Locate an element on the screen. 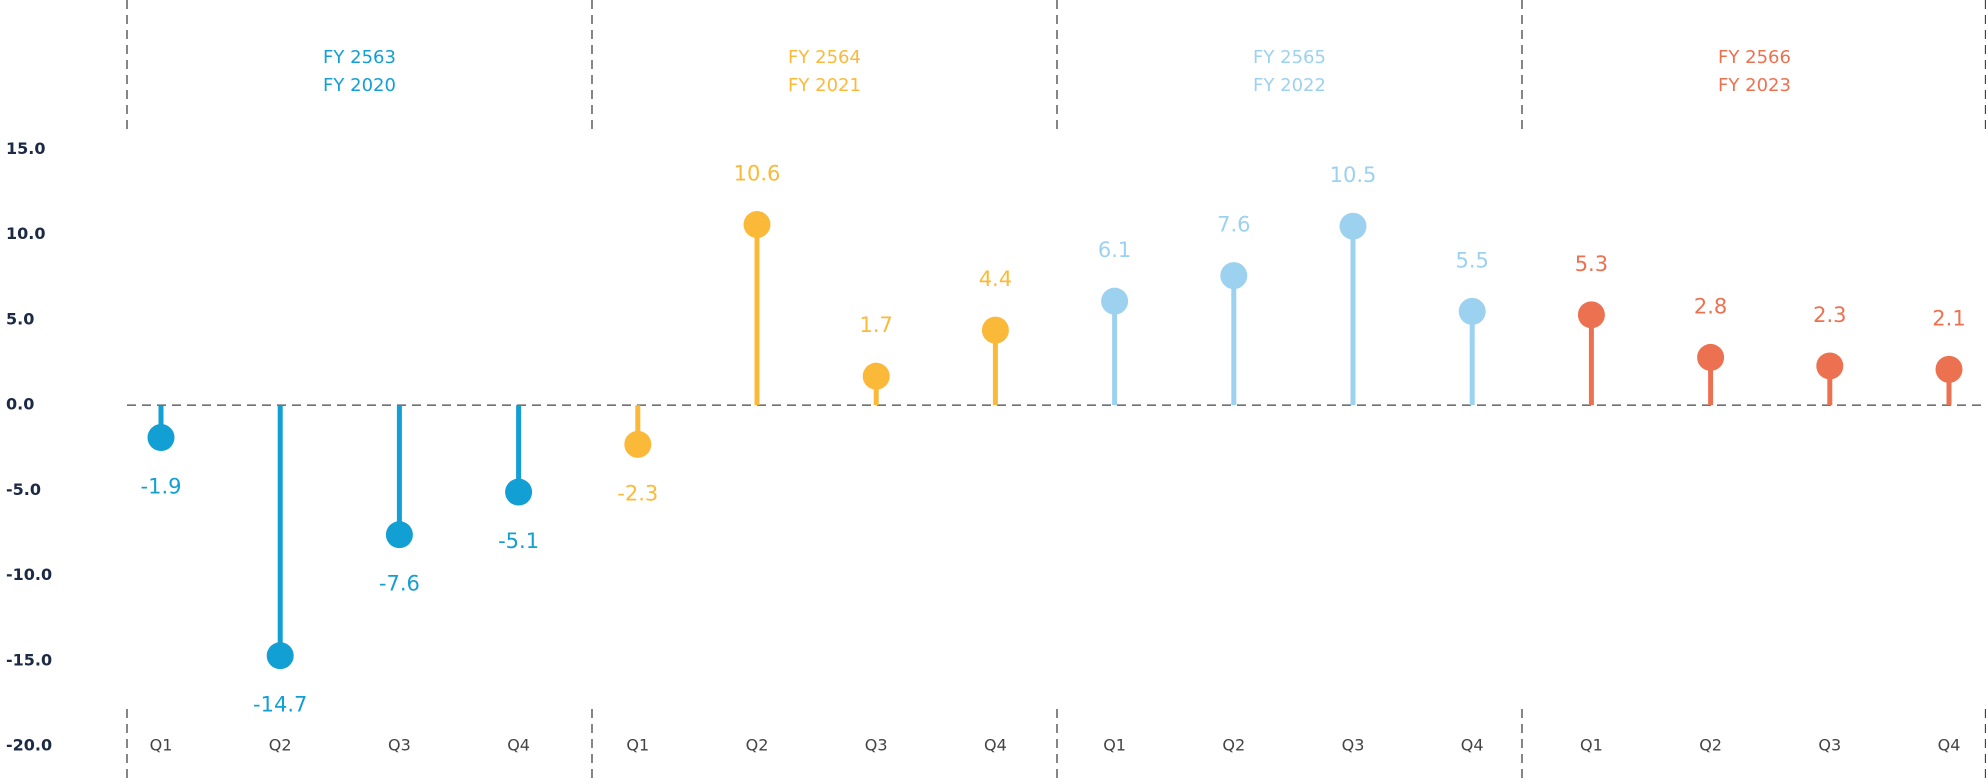  value-label: 10.5 is located at coordinates (1353, 175).